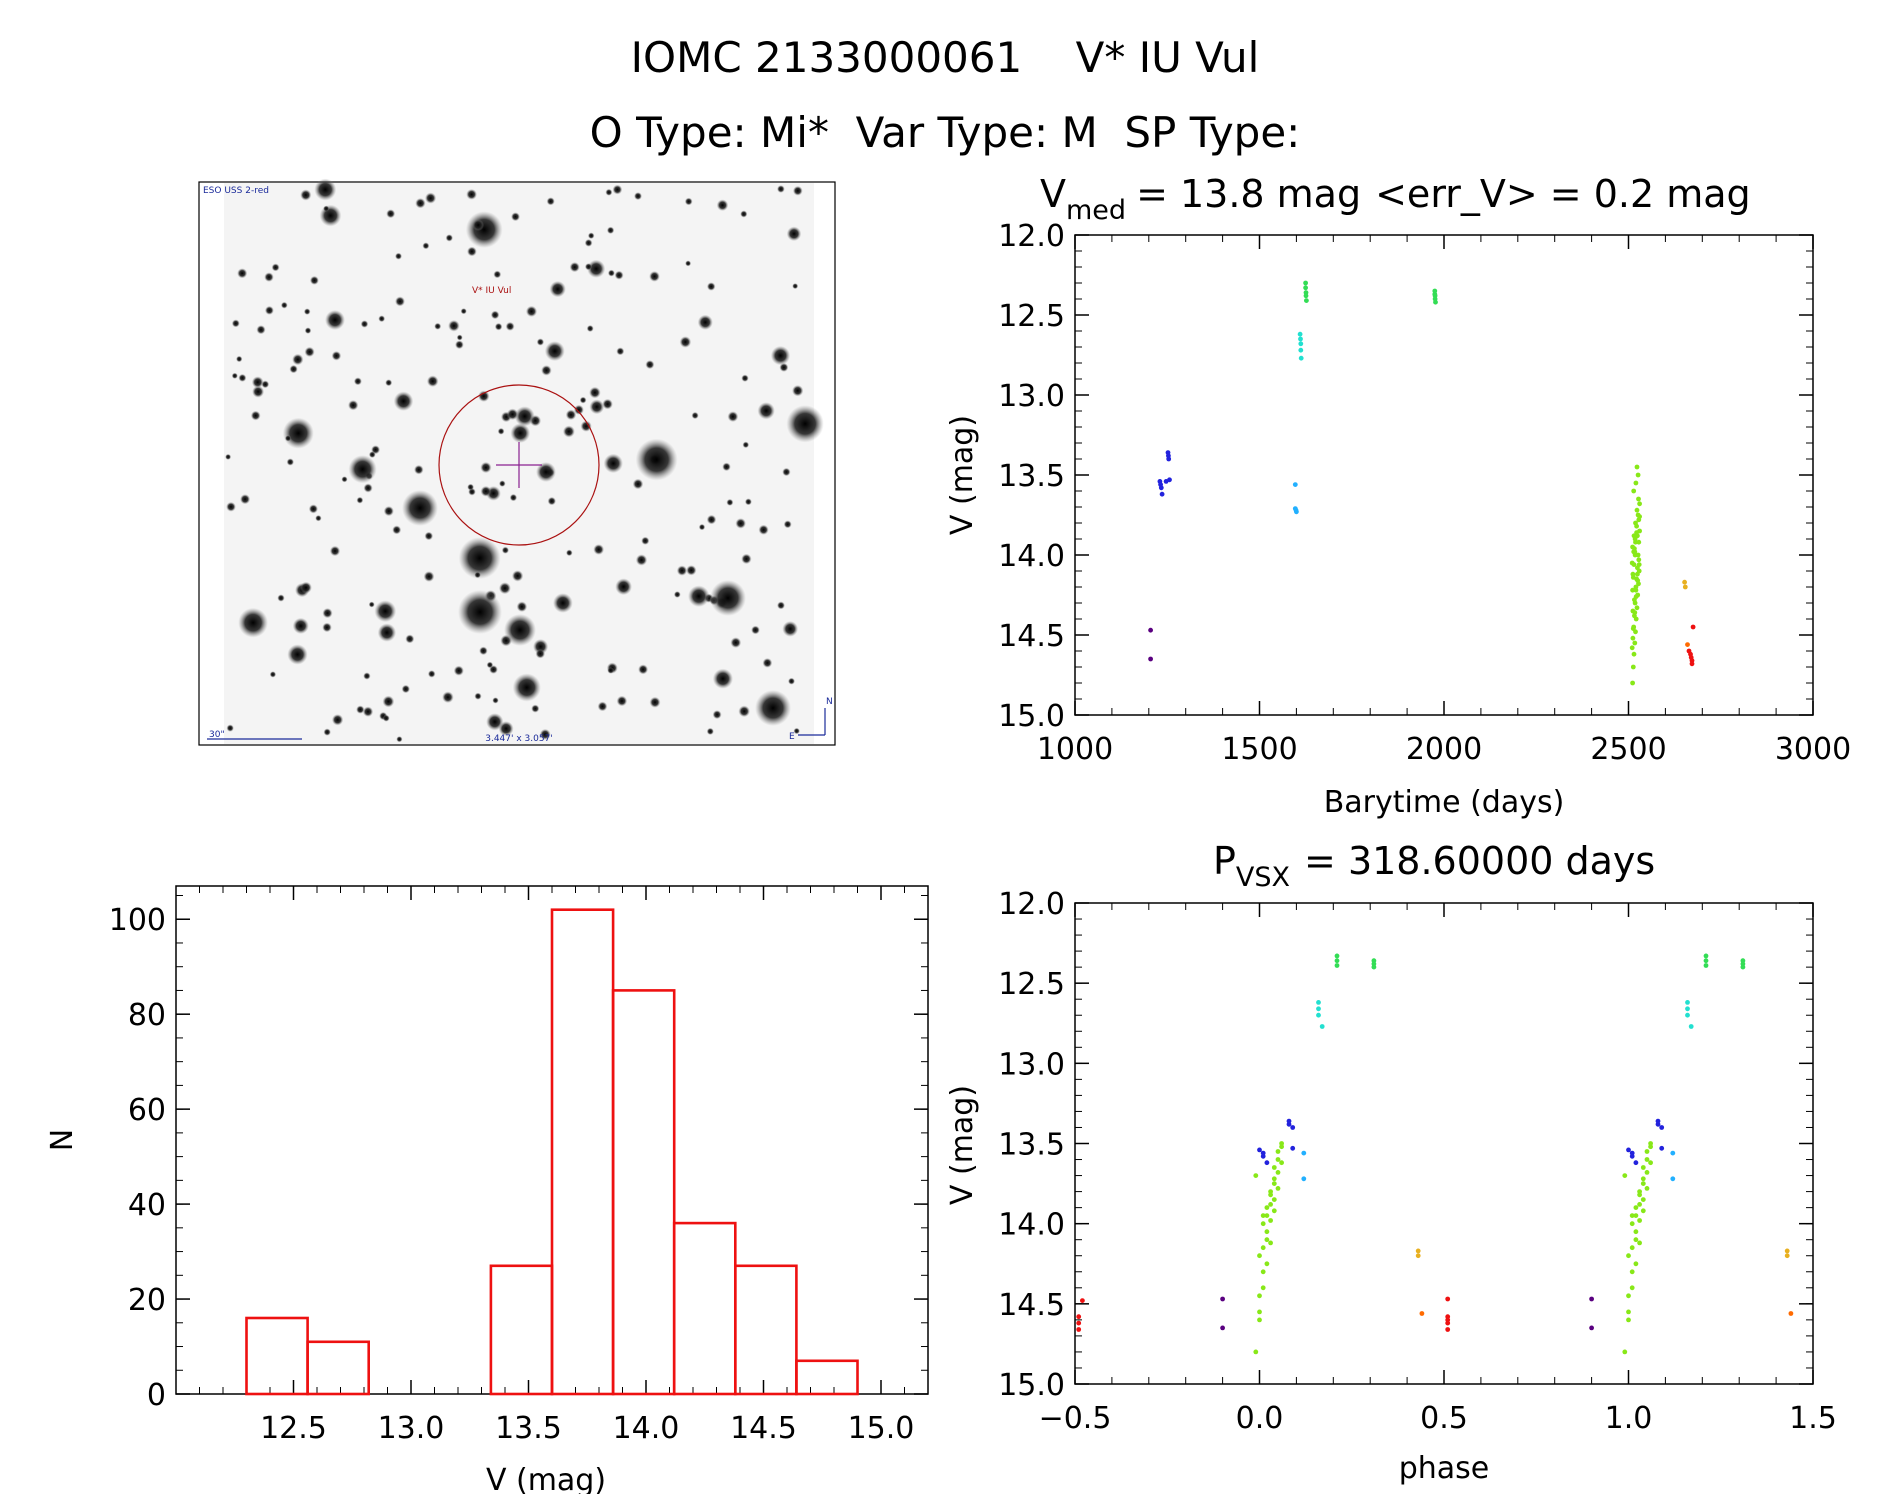 The width and height of the screenshot is (1889, 1494). I want to click on histogram-bars, so click(552, 1152).